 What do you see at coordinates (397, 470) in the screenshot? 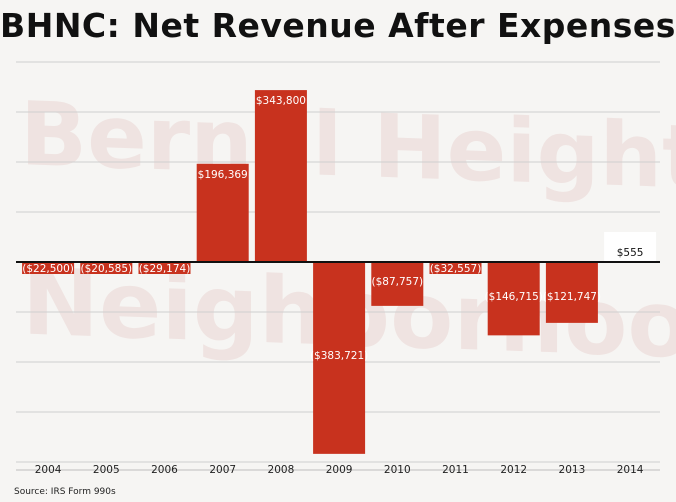
I see `x-tick-label: 2010` at bounding box center [397, 470].